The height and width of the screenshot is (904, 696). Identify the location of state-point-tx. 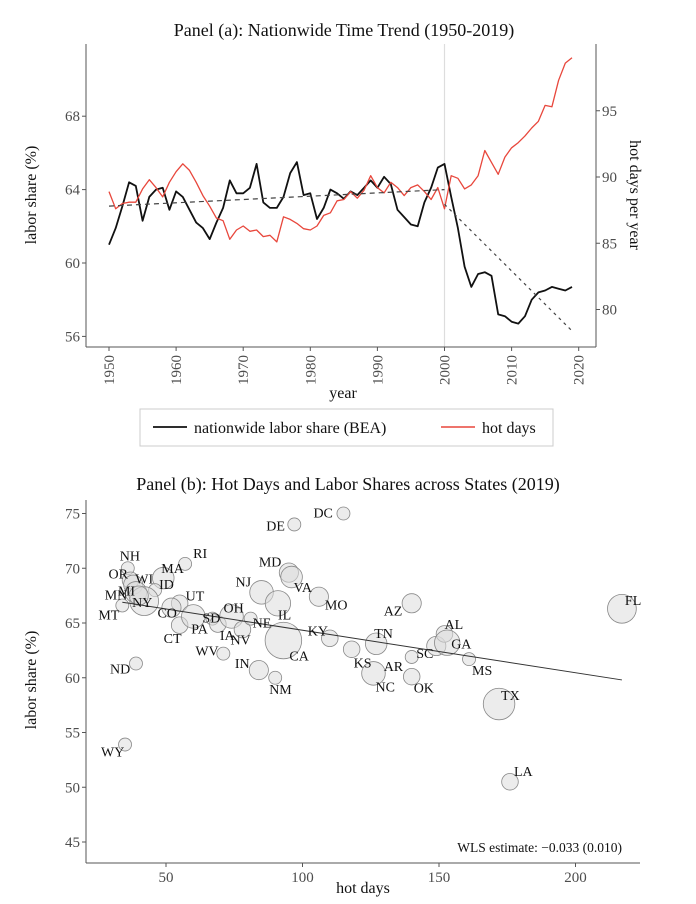
(499, 704).